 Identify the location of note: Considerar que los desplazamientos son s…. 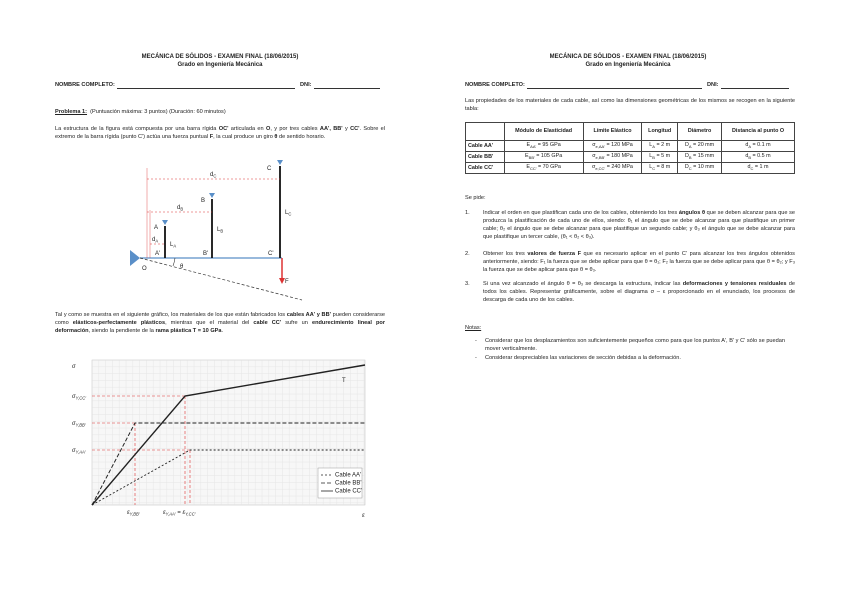
(635, 345).